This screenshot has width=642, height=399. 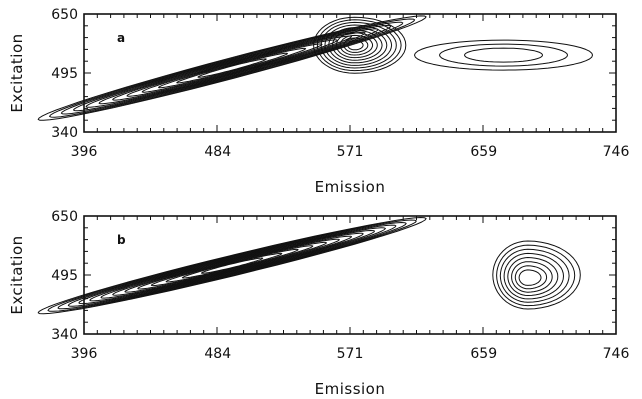 I want to click on shoulder-contour, so click(x=503, y=55).